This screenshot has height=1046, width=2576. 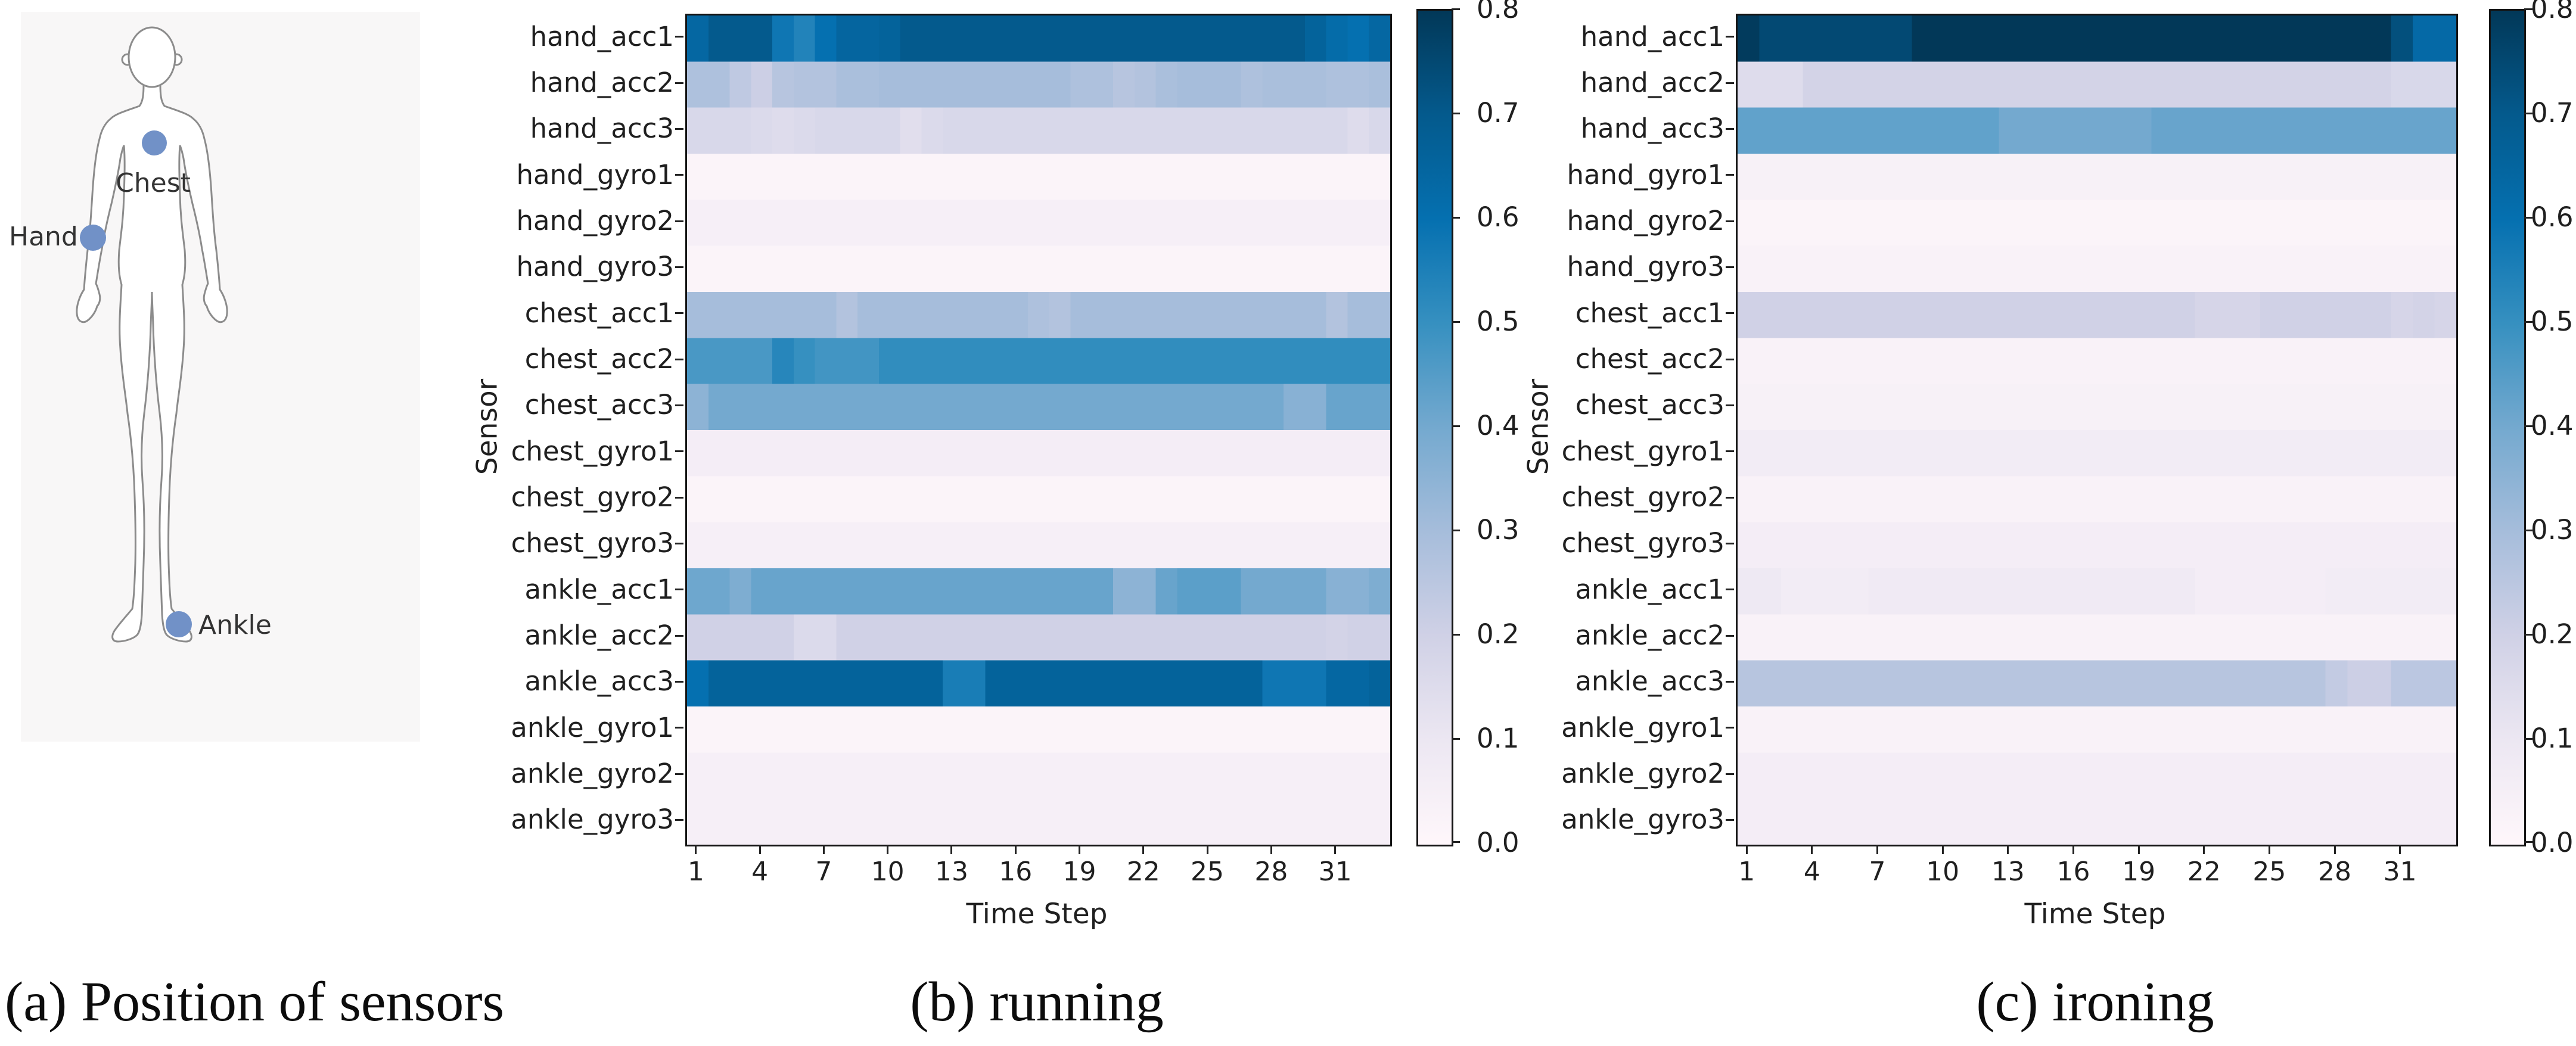 I want to click on x-tick-label: 10, so click(x=1943, y=872).